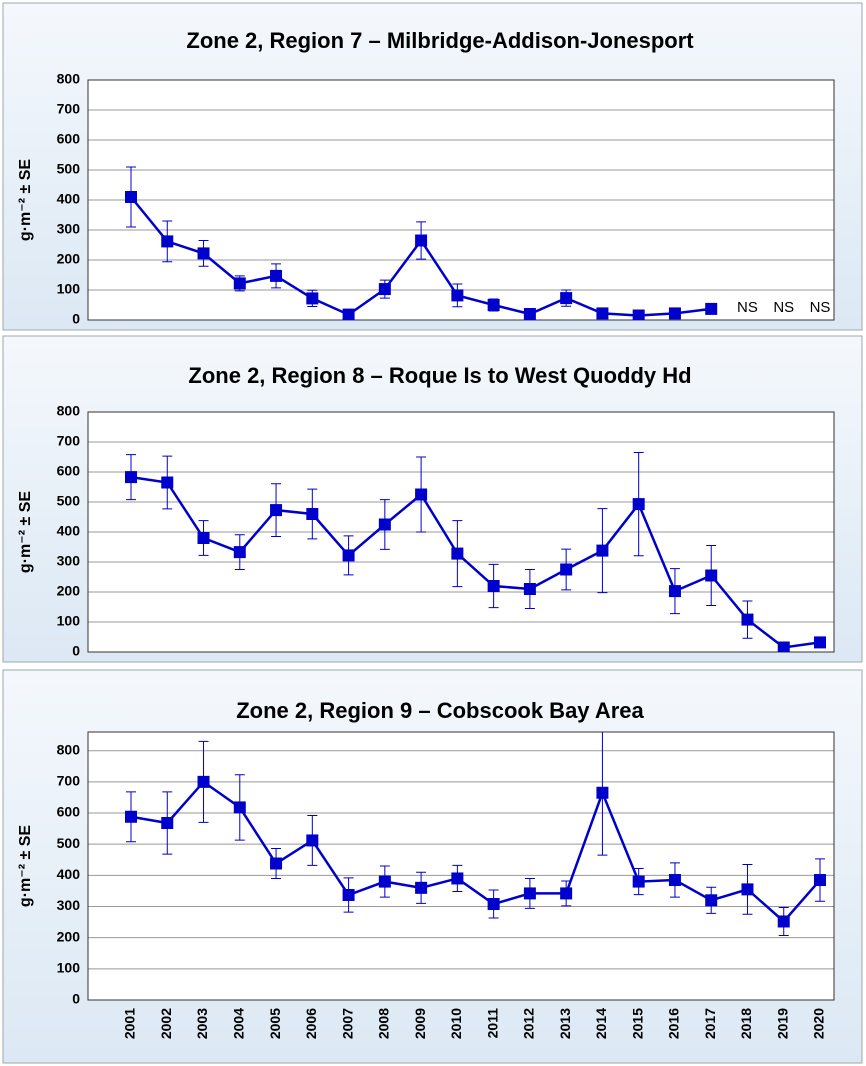 The width and height of the screenshot is (866, 1066). I want to click on x-tick-label: 2010, so click(456, 1023).